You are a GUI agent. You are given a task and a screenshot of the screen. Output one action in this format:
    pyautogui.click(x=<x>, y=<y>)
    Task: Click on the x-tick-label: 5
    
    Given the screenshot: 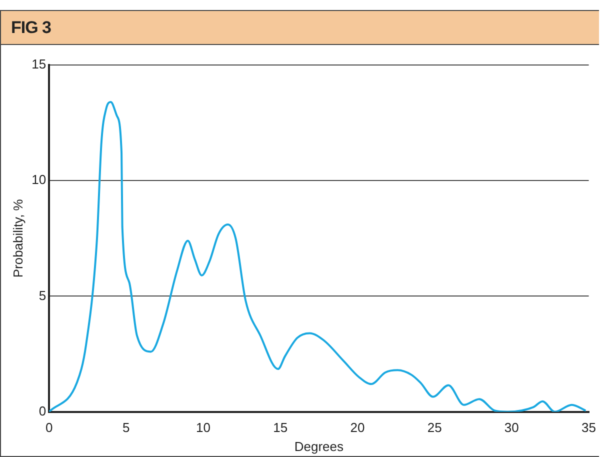 What is the action you would take?
    pyautogui.click(x=126, y=428)
    